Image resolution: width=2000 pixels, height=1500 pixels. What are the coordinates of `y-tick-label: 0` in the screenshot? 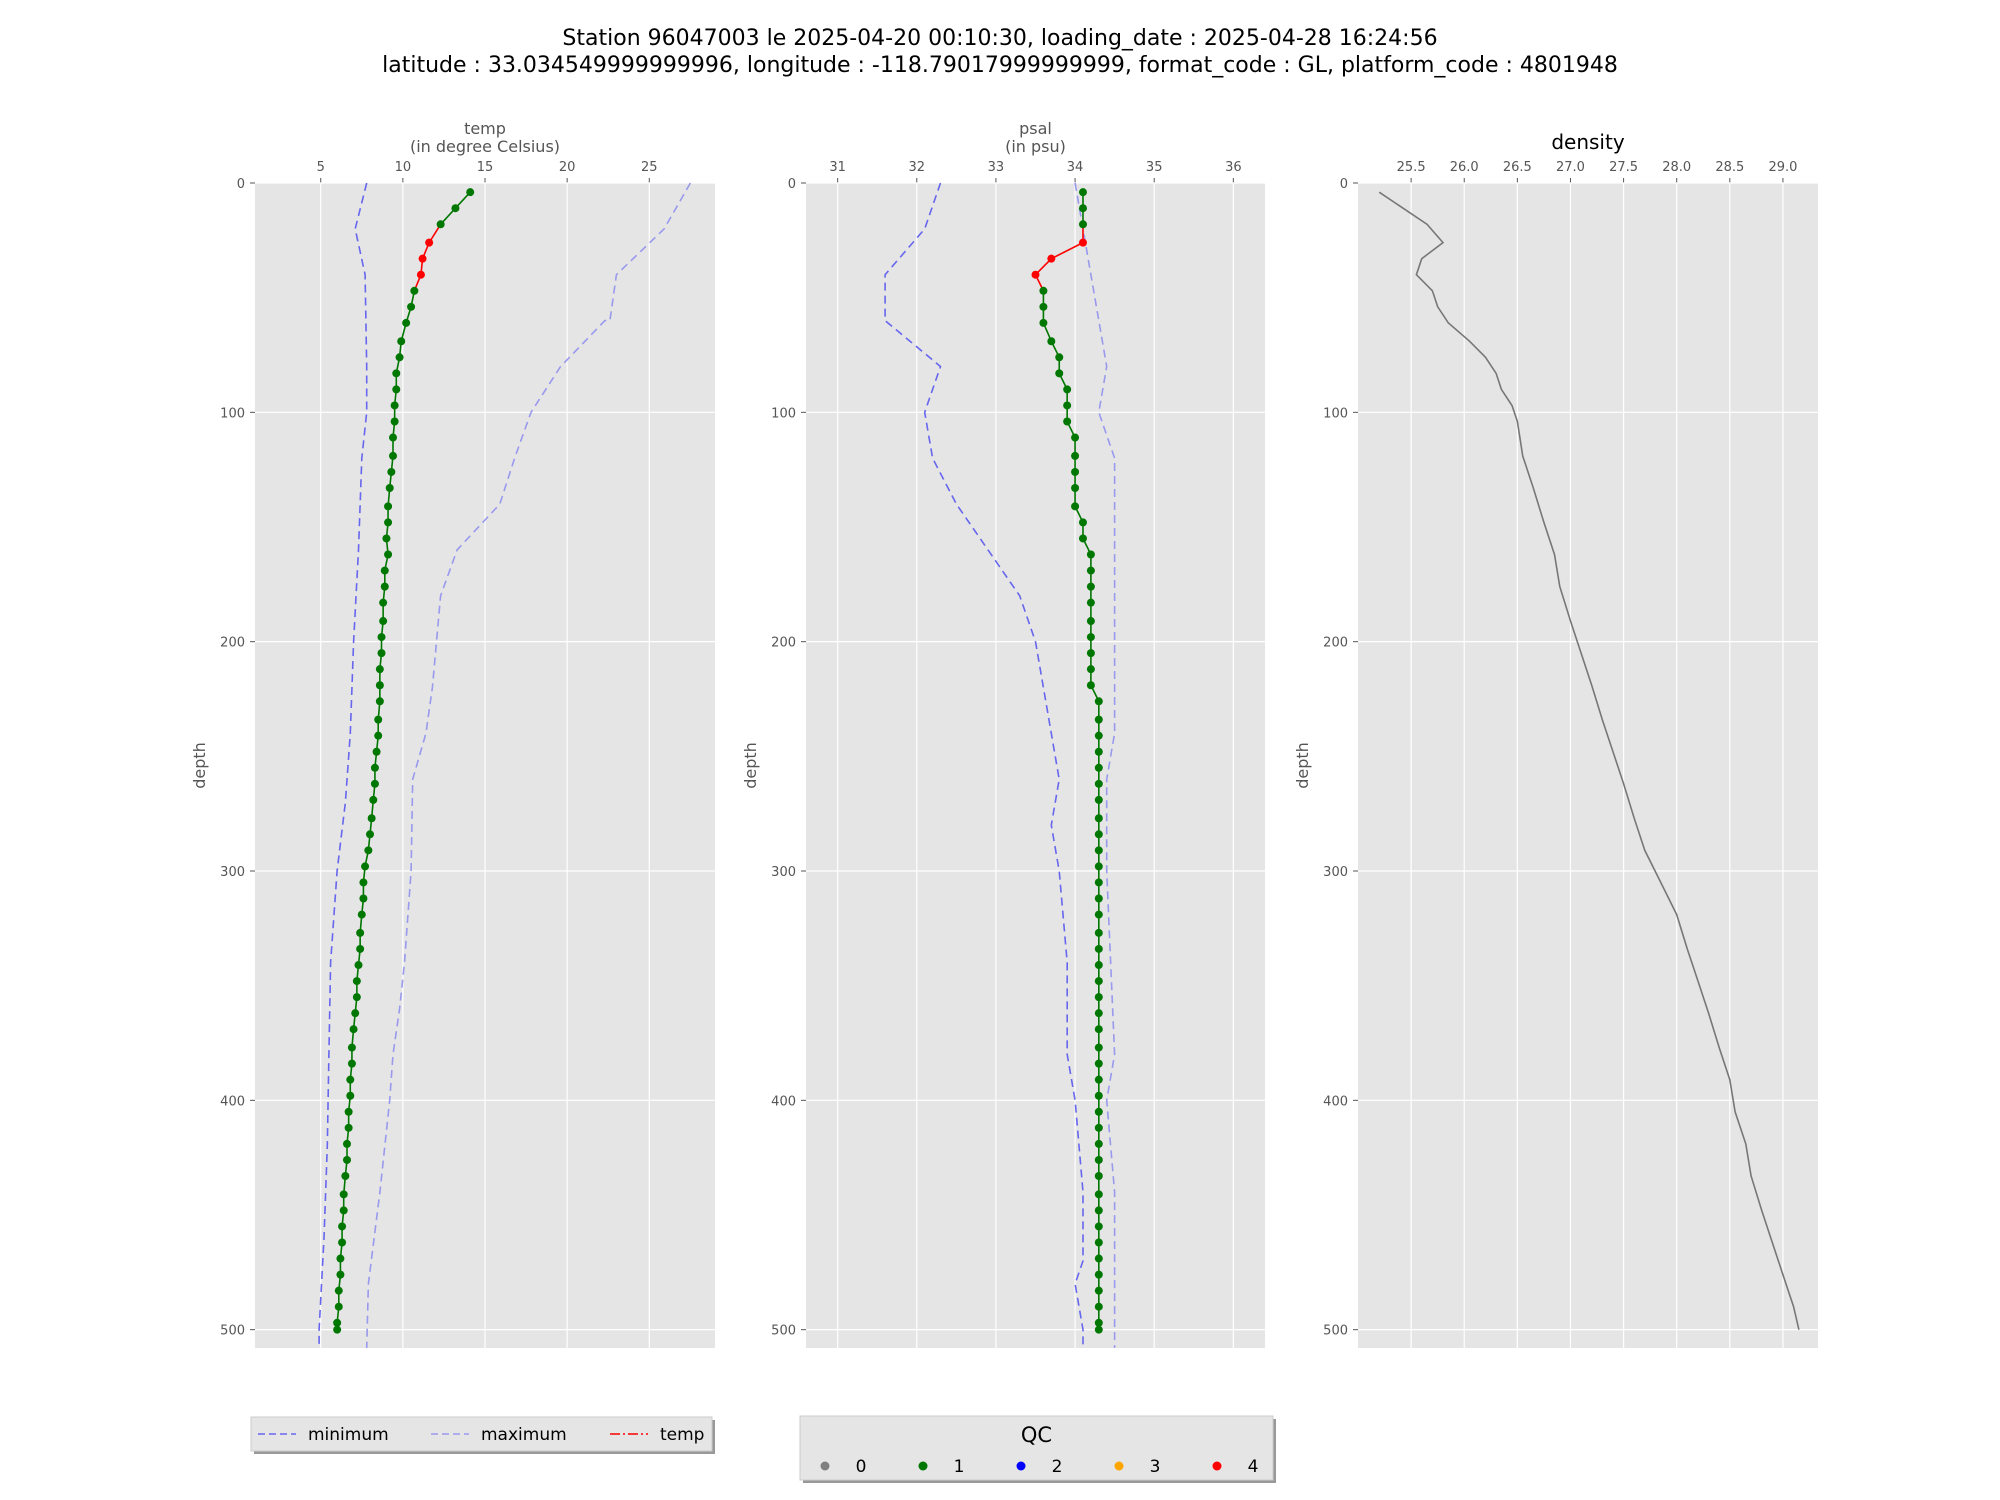 It's located at (241, 184).